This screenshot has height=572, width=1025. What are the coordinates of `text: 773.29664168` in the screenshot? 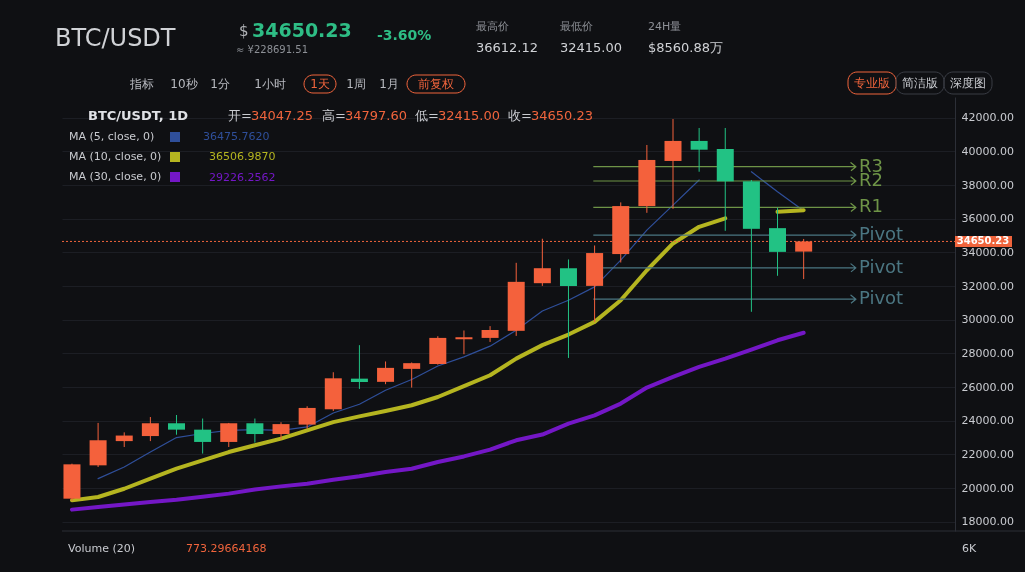 It's located at (226, 548).